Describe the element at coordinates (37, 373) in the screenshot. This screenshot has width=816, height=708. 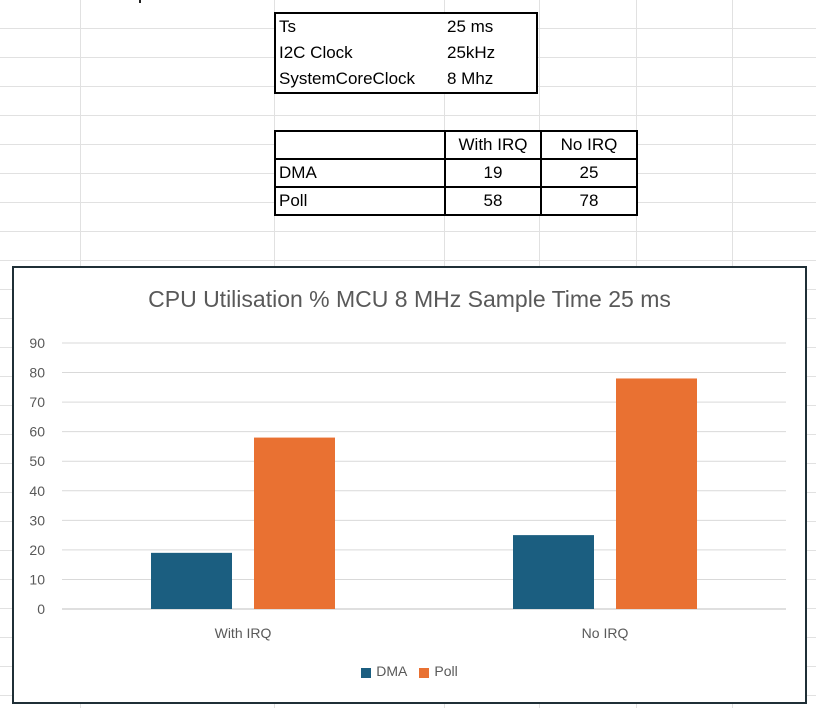
I see `y-tick-label: 80` at that location.